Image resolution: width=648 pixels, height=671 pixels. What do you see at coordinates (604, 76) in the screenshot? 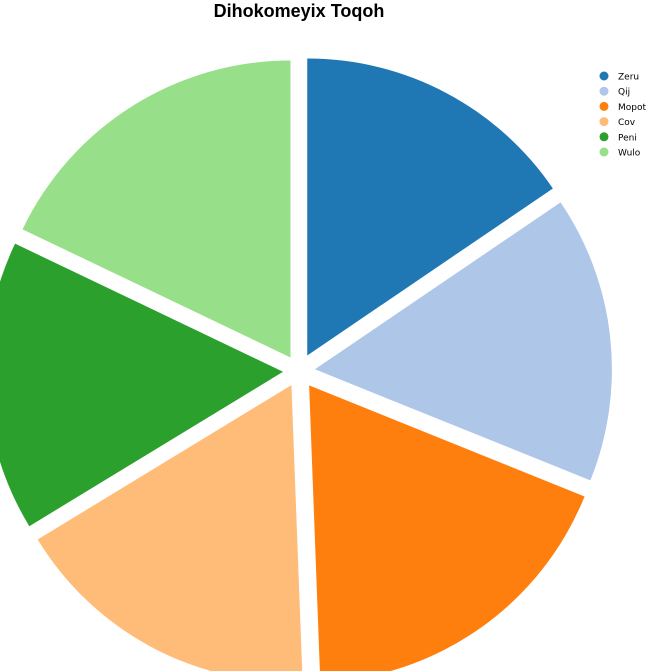
I see `legend-marker-zeru` at bounding box center [604, 76].